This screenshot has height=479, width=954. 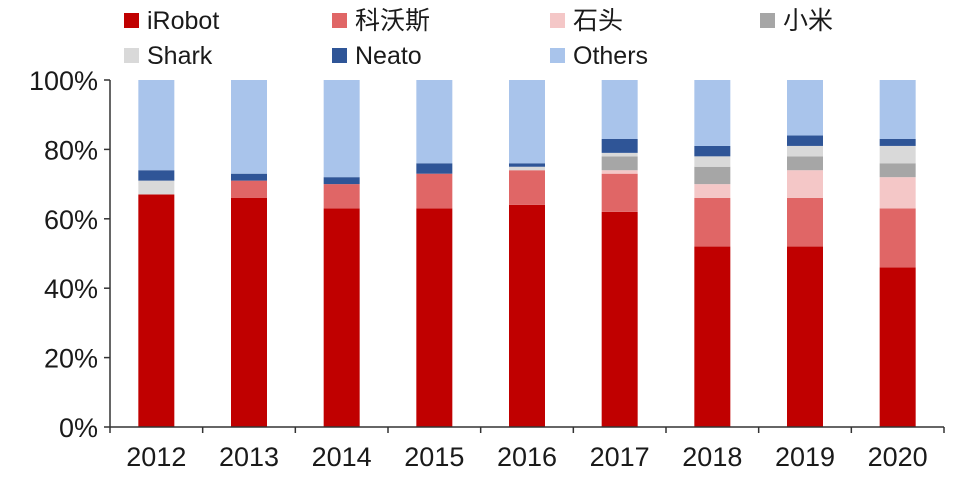 What do you see at coordinates (131, 20) in the screenshot?
I see `legend-swatch-irobot` at bounding box center [131, 20].